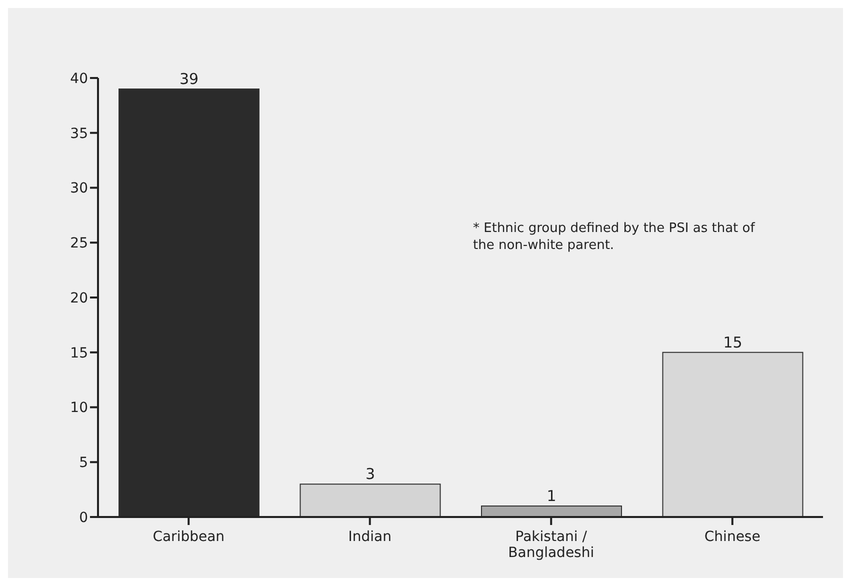 This screenshot has height=586, width=851. I want to click on y-tick-label: 25, so click(79, 244).